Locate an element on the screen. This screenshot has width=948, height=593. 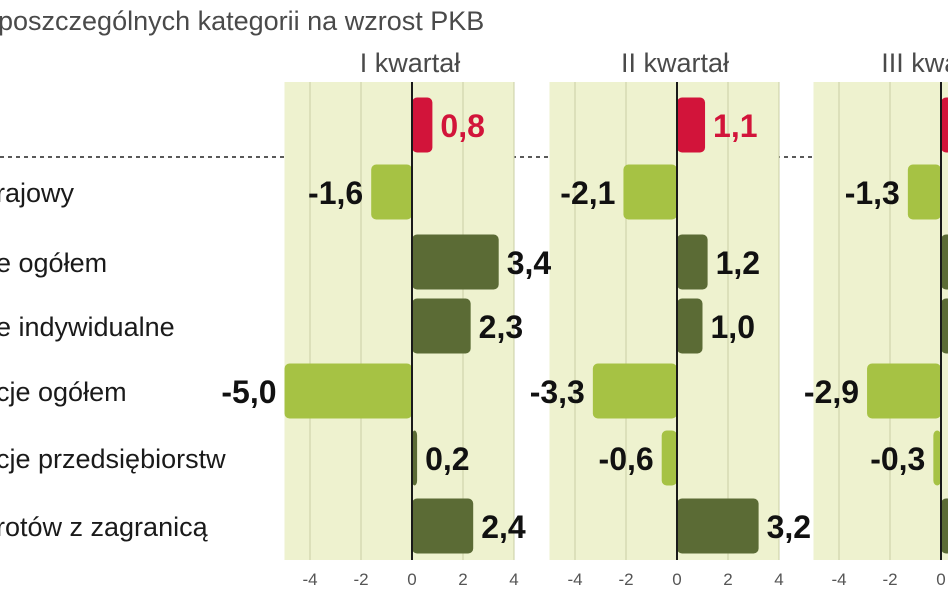
value-label: -3,3 is located at coordinates (557, 392).